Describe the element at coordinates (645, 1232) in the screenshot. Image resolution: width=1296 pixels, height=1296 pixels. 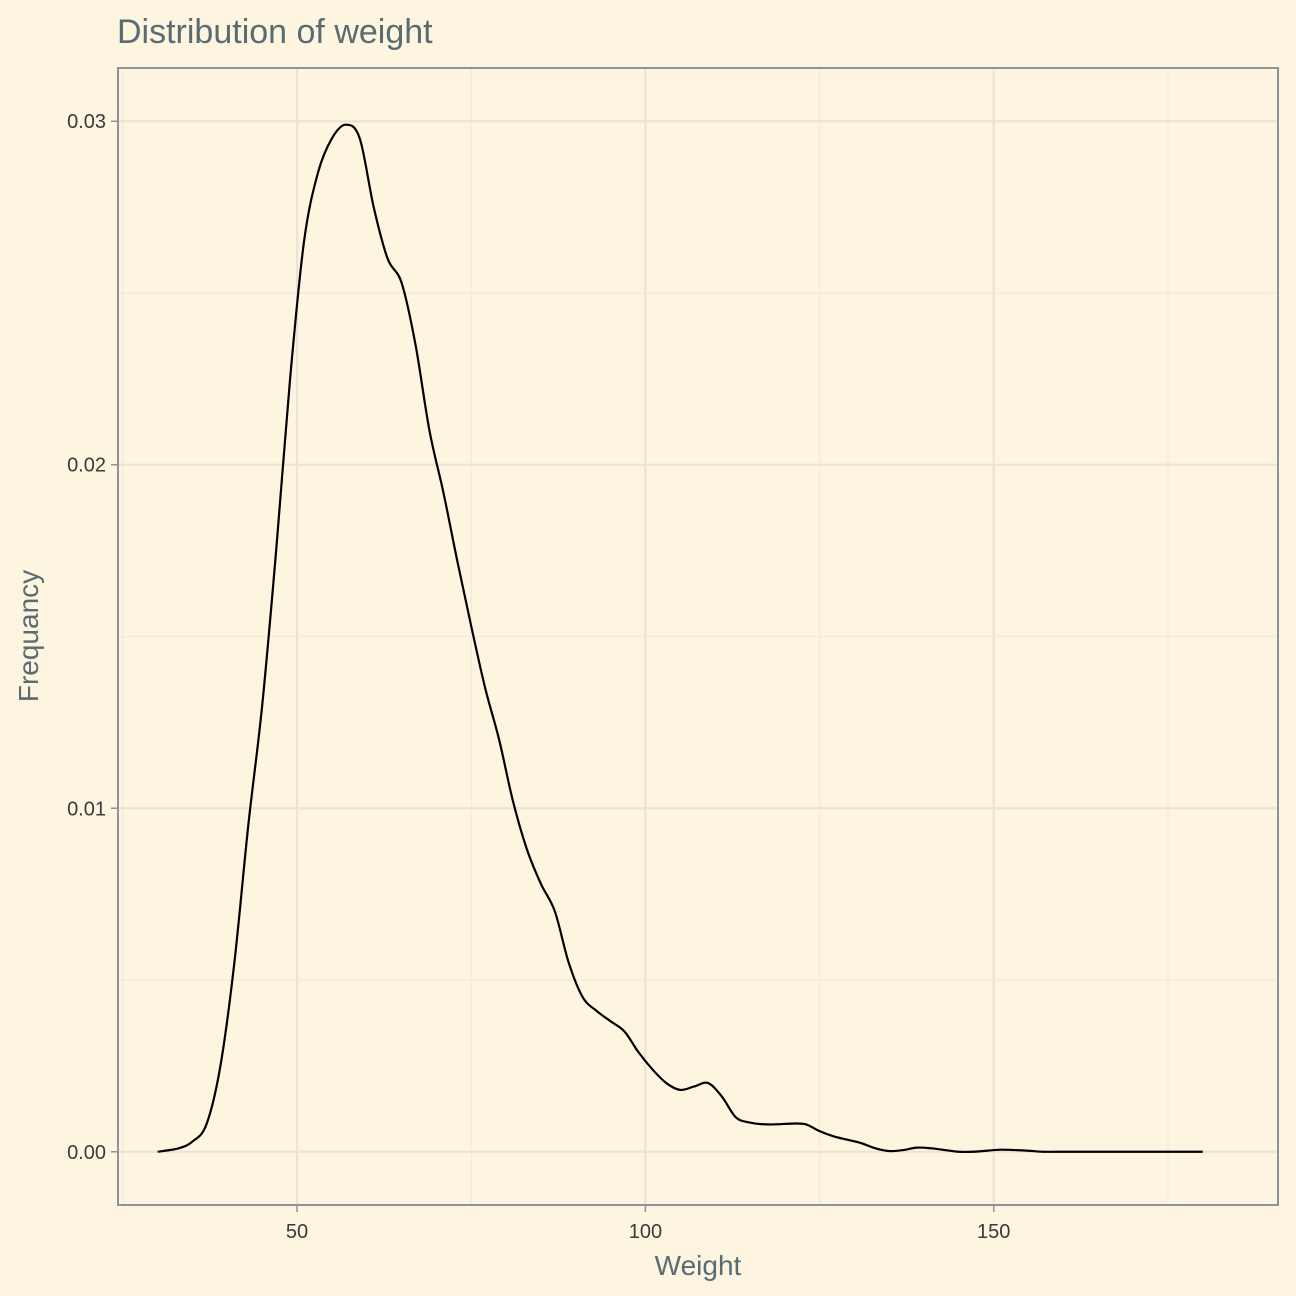
I see `x-tick-label: 100` at that location.